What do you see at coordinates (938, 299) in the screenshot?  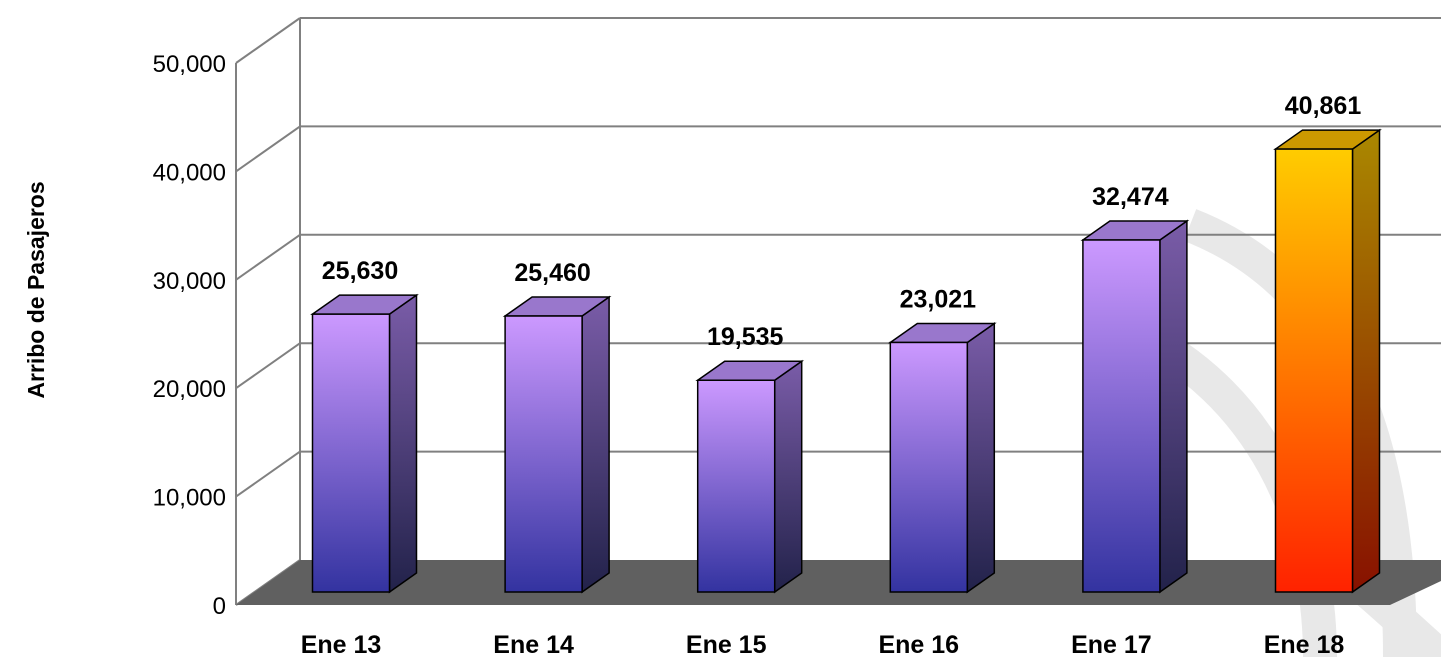 I see `data-label: 23,021` at bounding box center [938, 299].